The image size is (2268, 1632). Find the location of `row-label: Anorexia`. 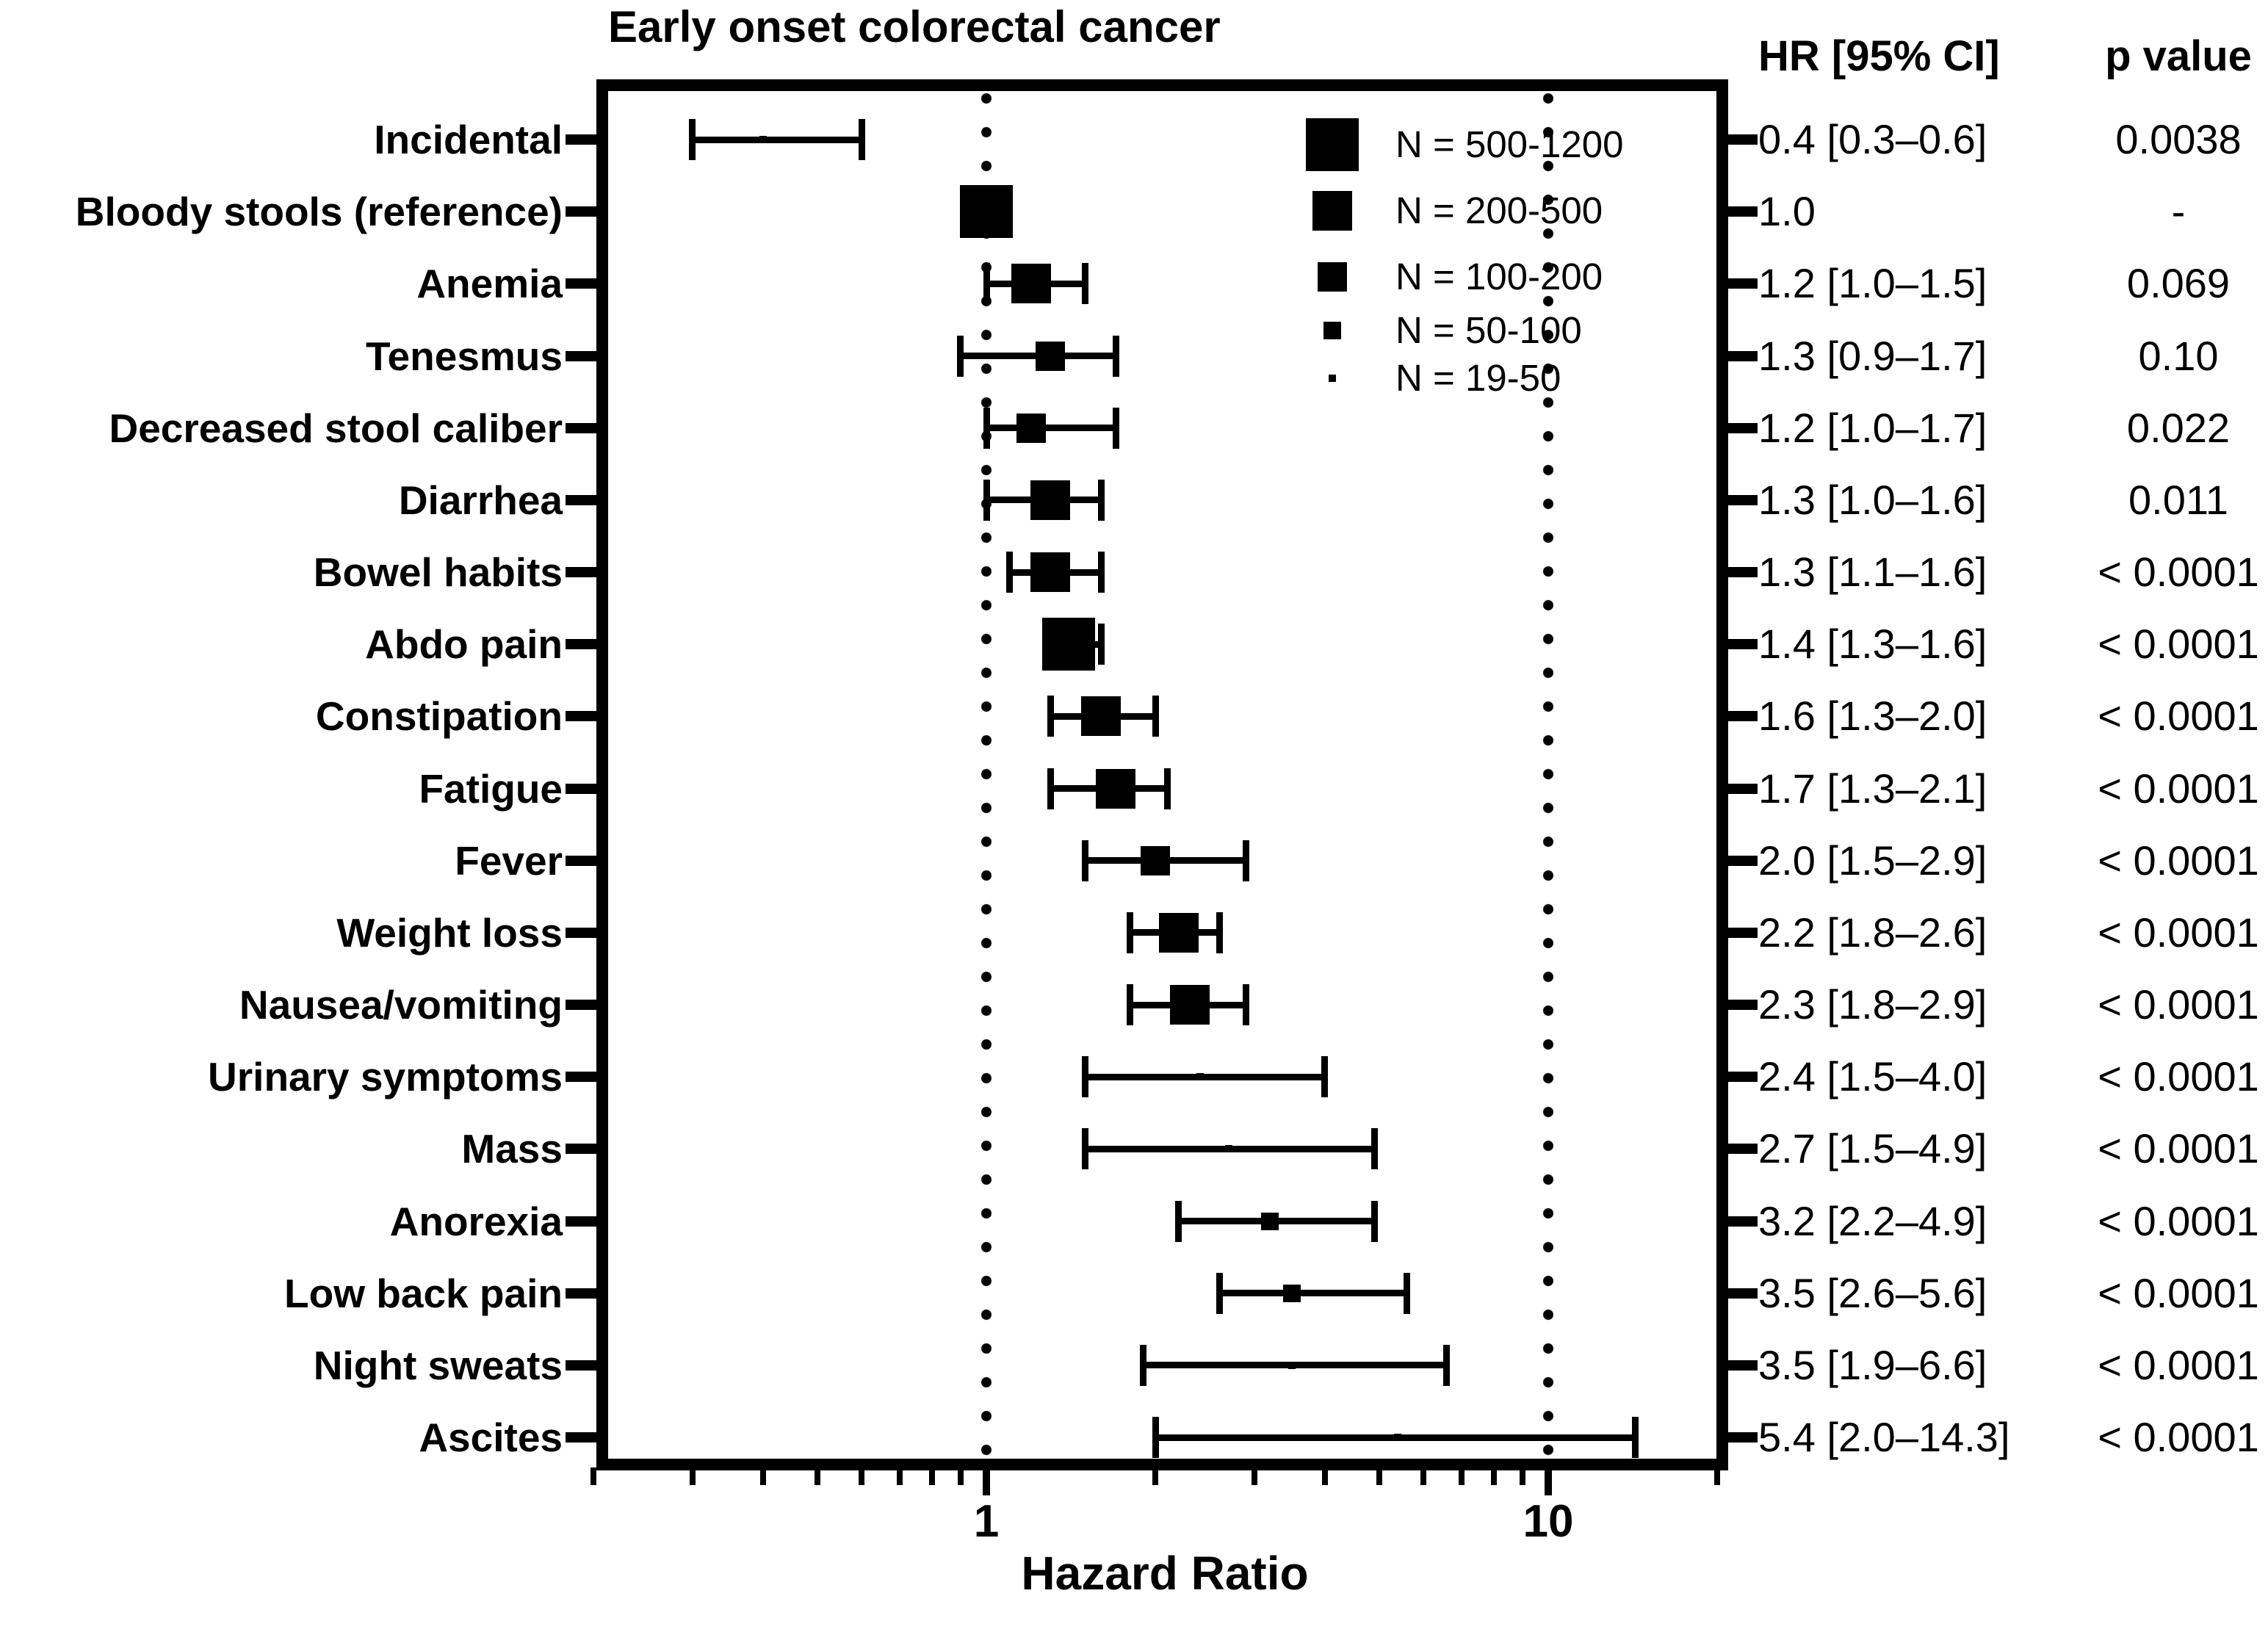

row-label: Anorexia is located at coordinates (476, 1221).